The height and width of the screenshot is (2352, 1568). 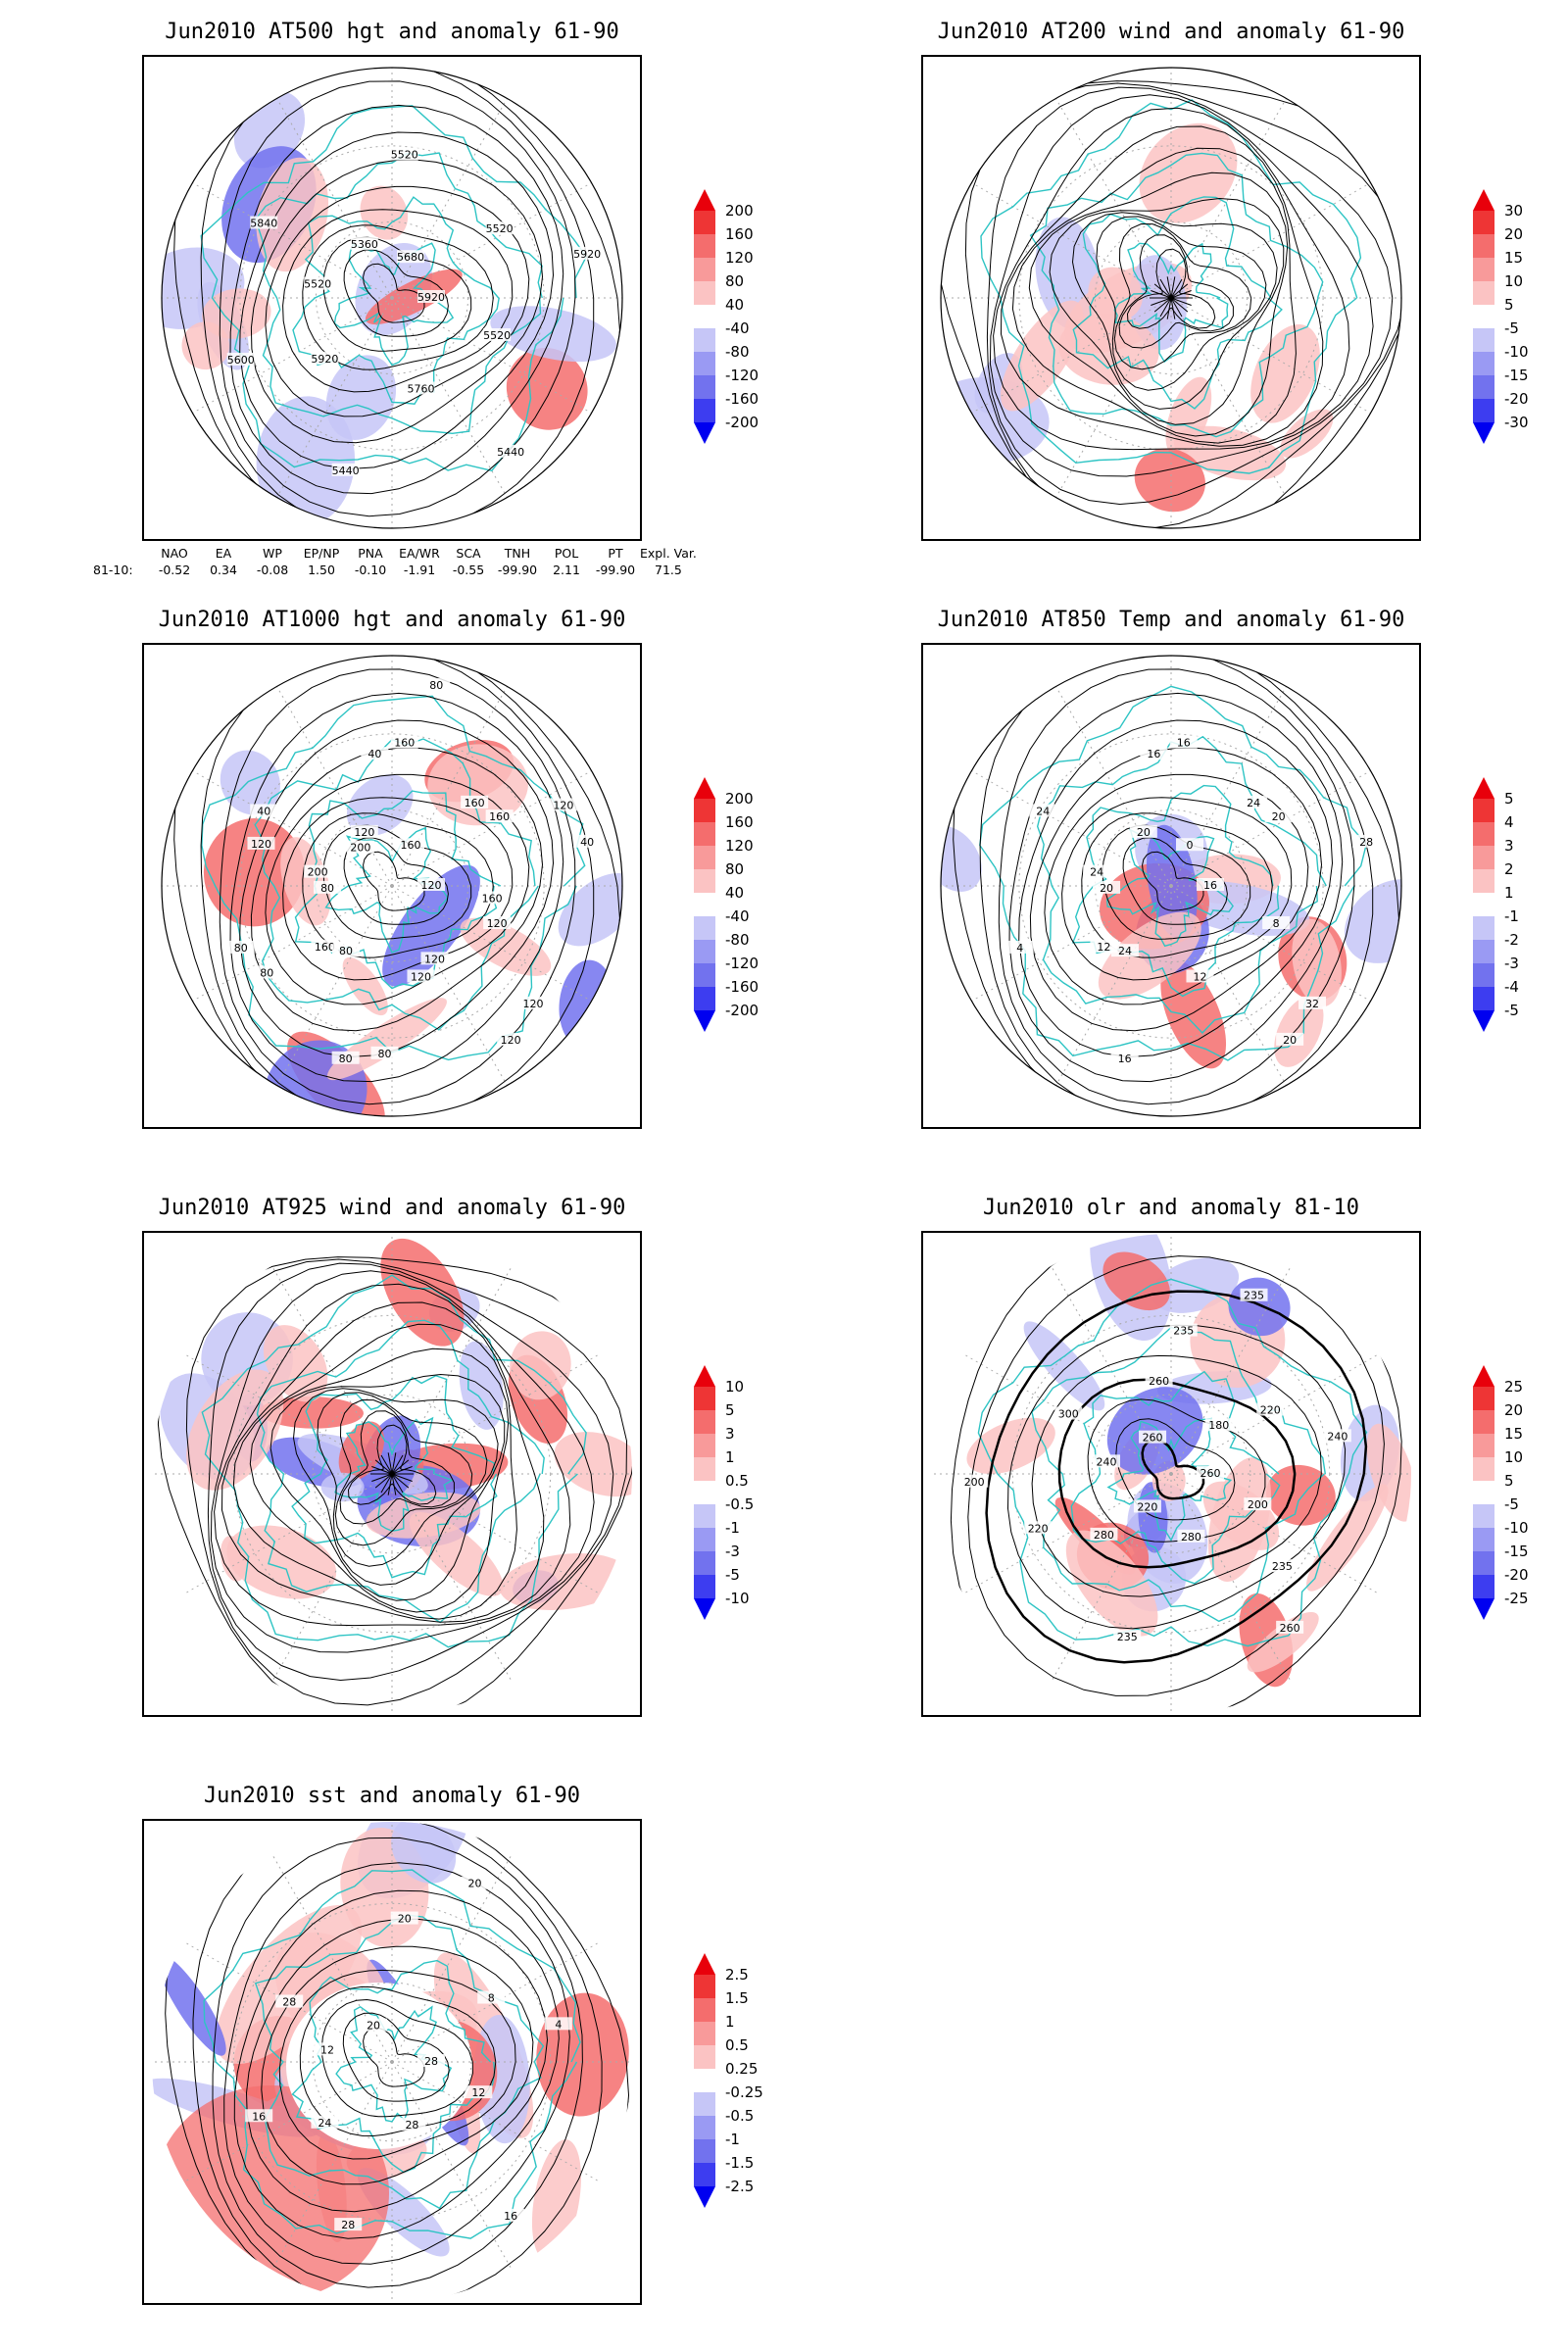 I want to click on colorbar: 25 20 15 10 5 -5 -10 -15 -20 -25, so click(x=1516, y=1512).